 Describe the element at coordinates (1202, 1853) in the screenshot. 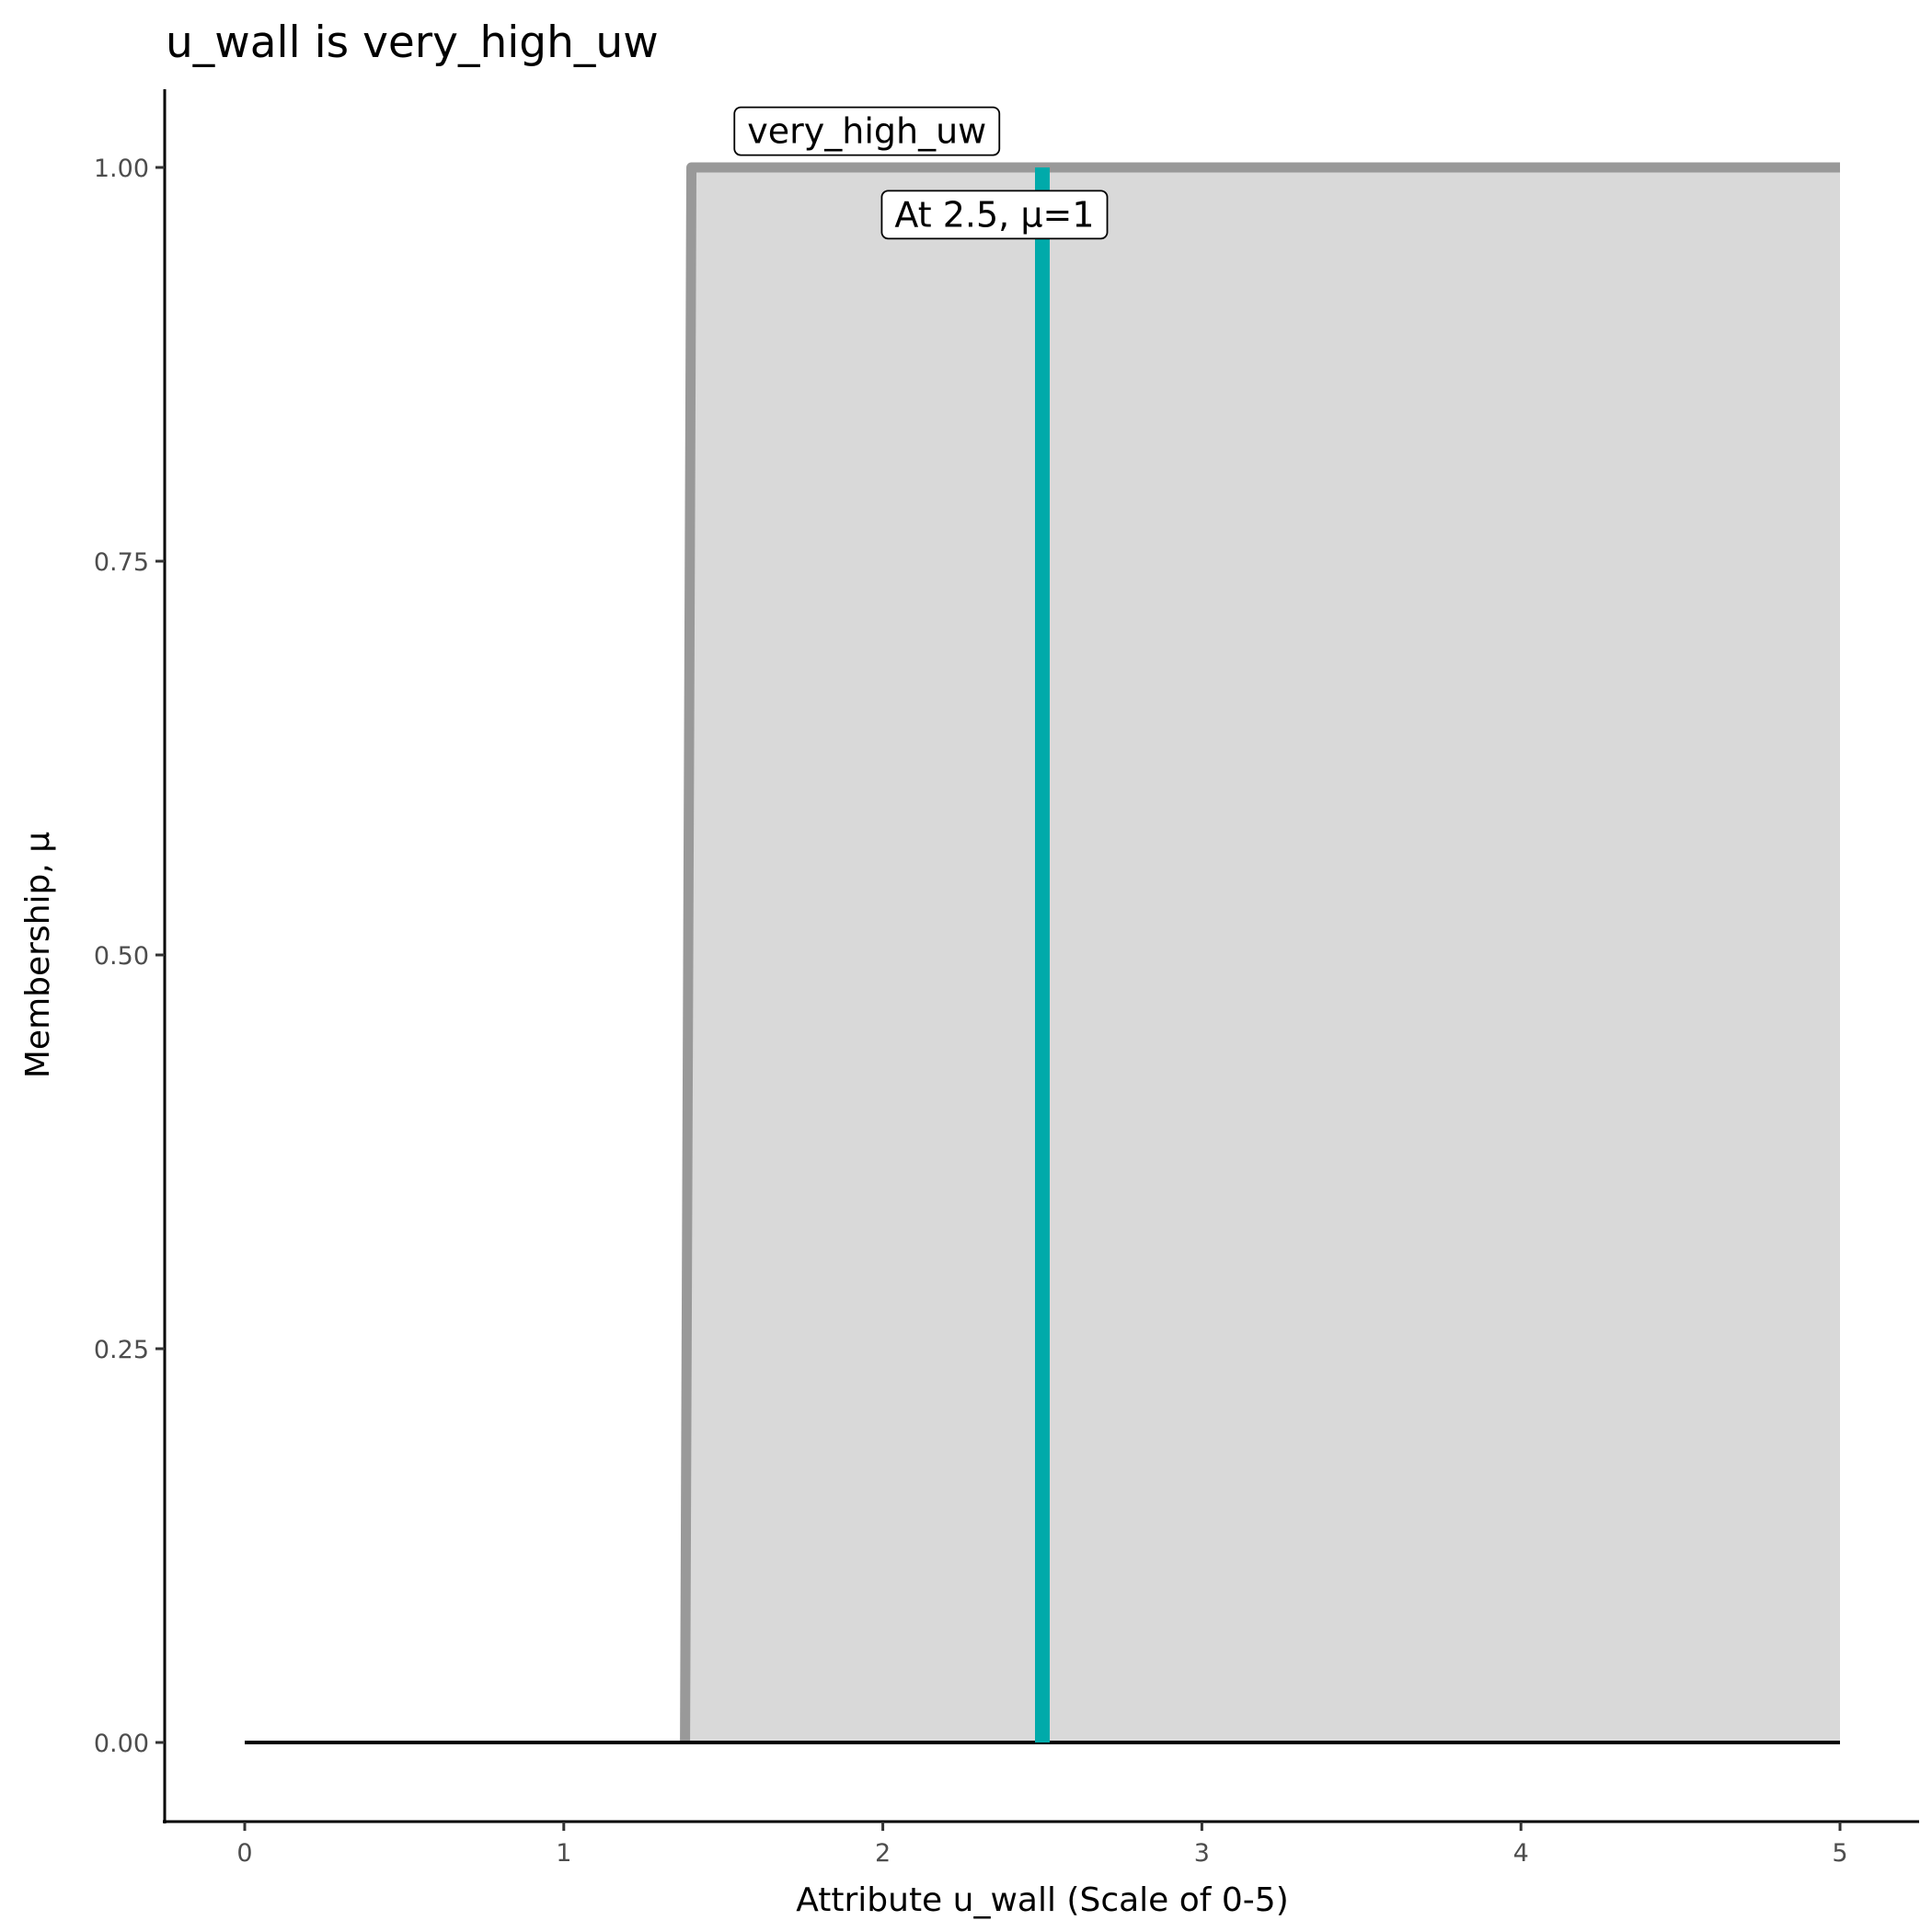

I see `x-tick-label: 3` at that location.